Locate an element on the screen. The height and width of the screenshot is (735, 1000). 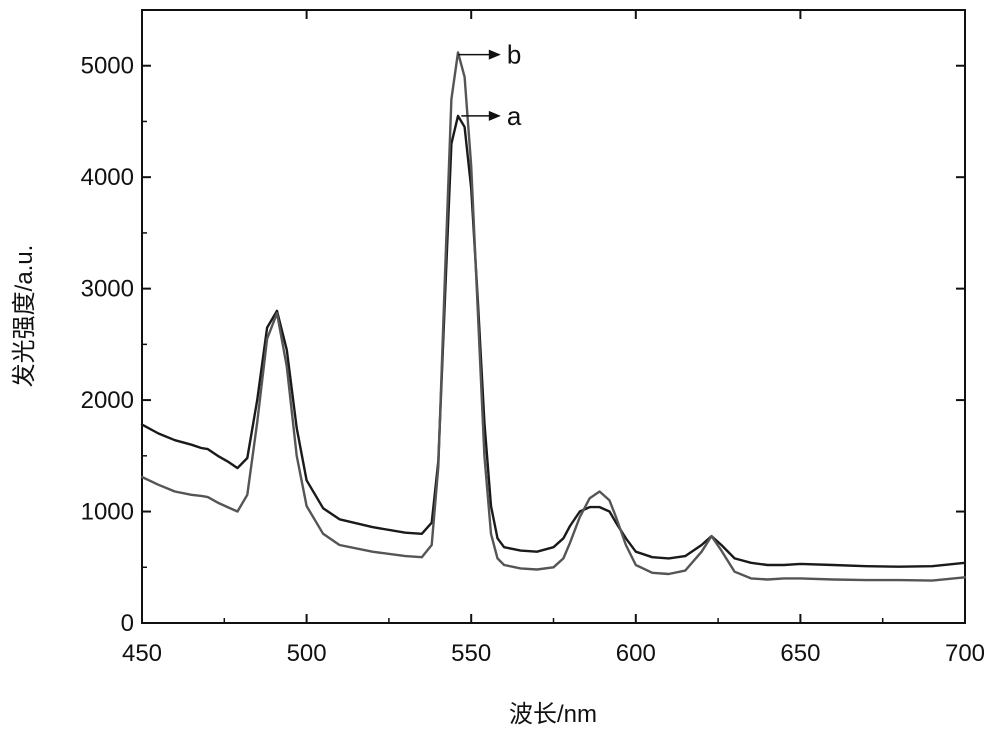
x-axis-title: 波长/nm is located at coordinates (553, 714).